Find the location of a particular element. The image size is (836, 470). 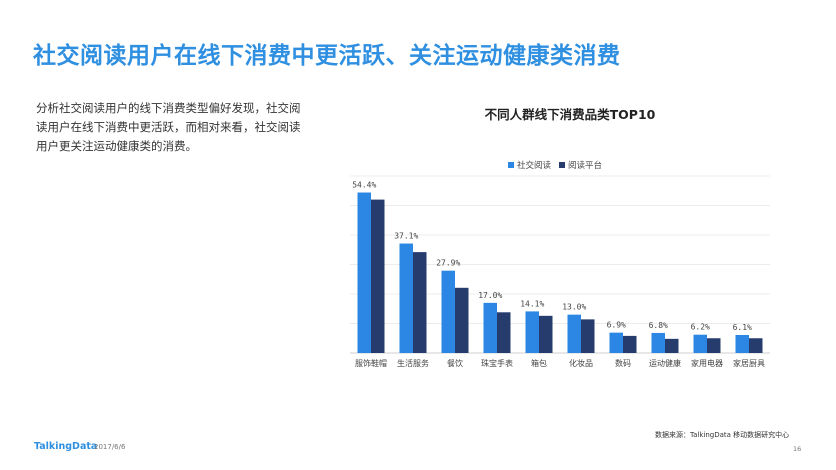

data-label: 37.1% is located at coordinates (406, 236).